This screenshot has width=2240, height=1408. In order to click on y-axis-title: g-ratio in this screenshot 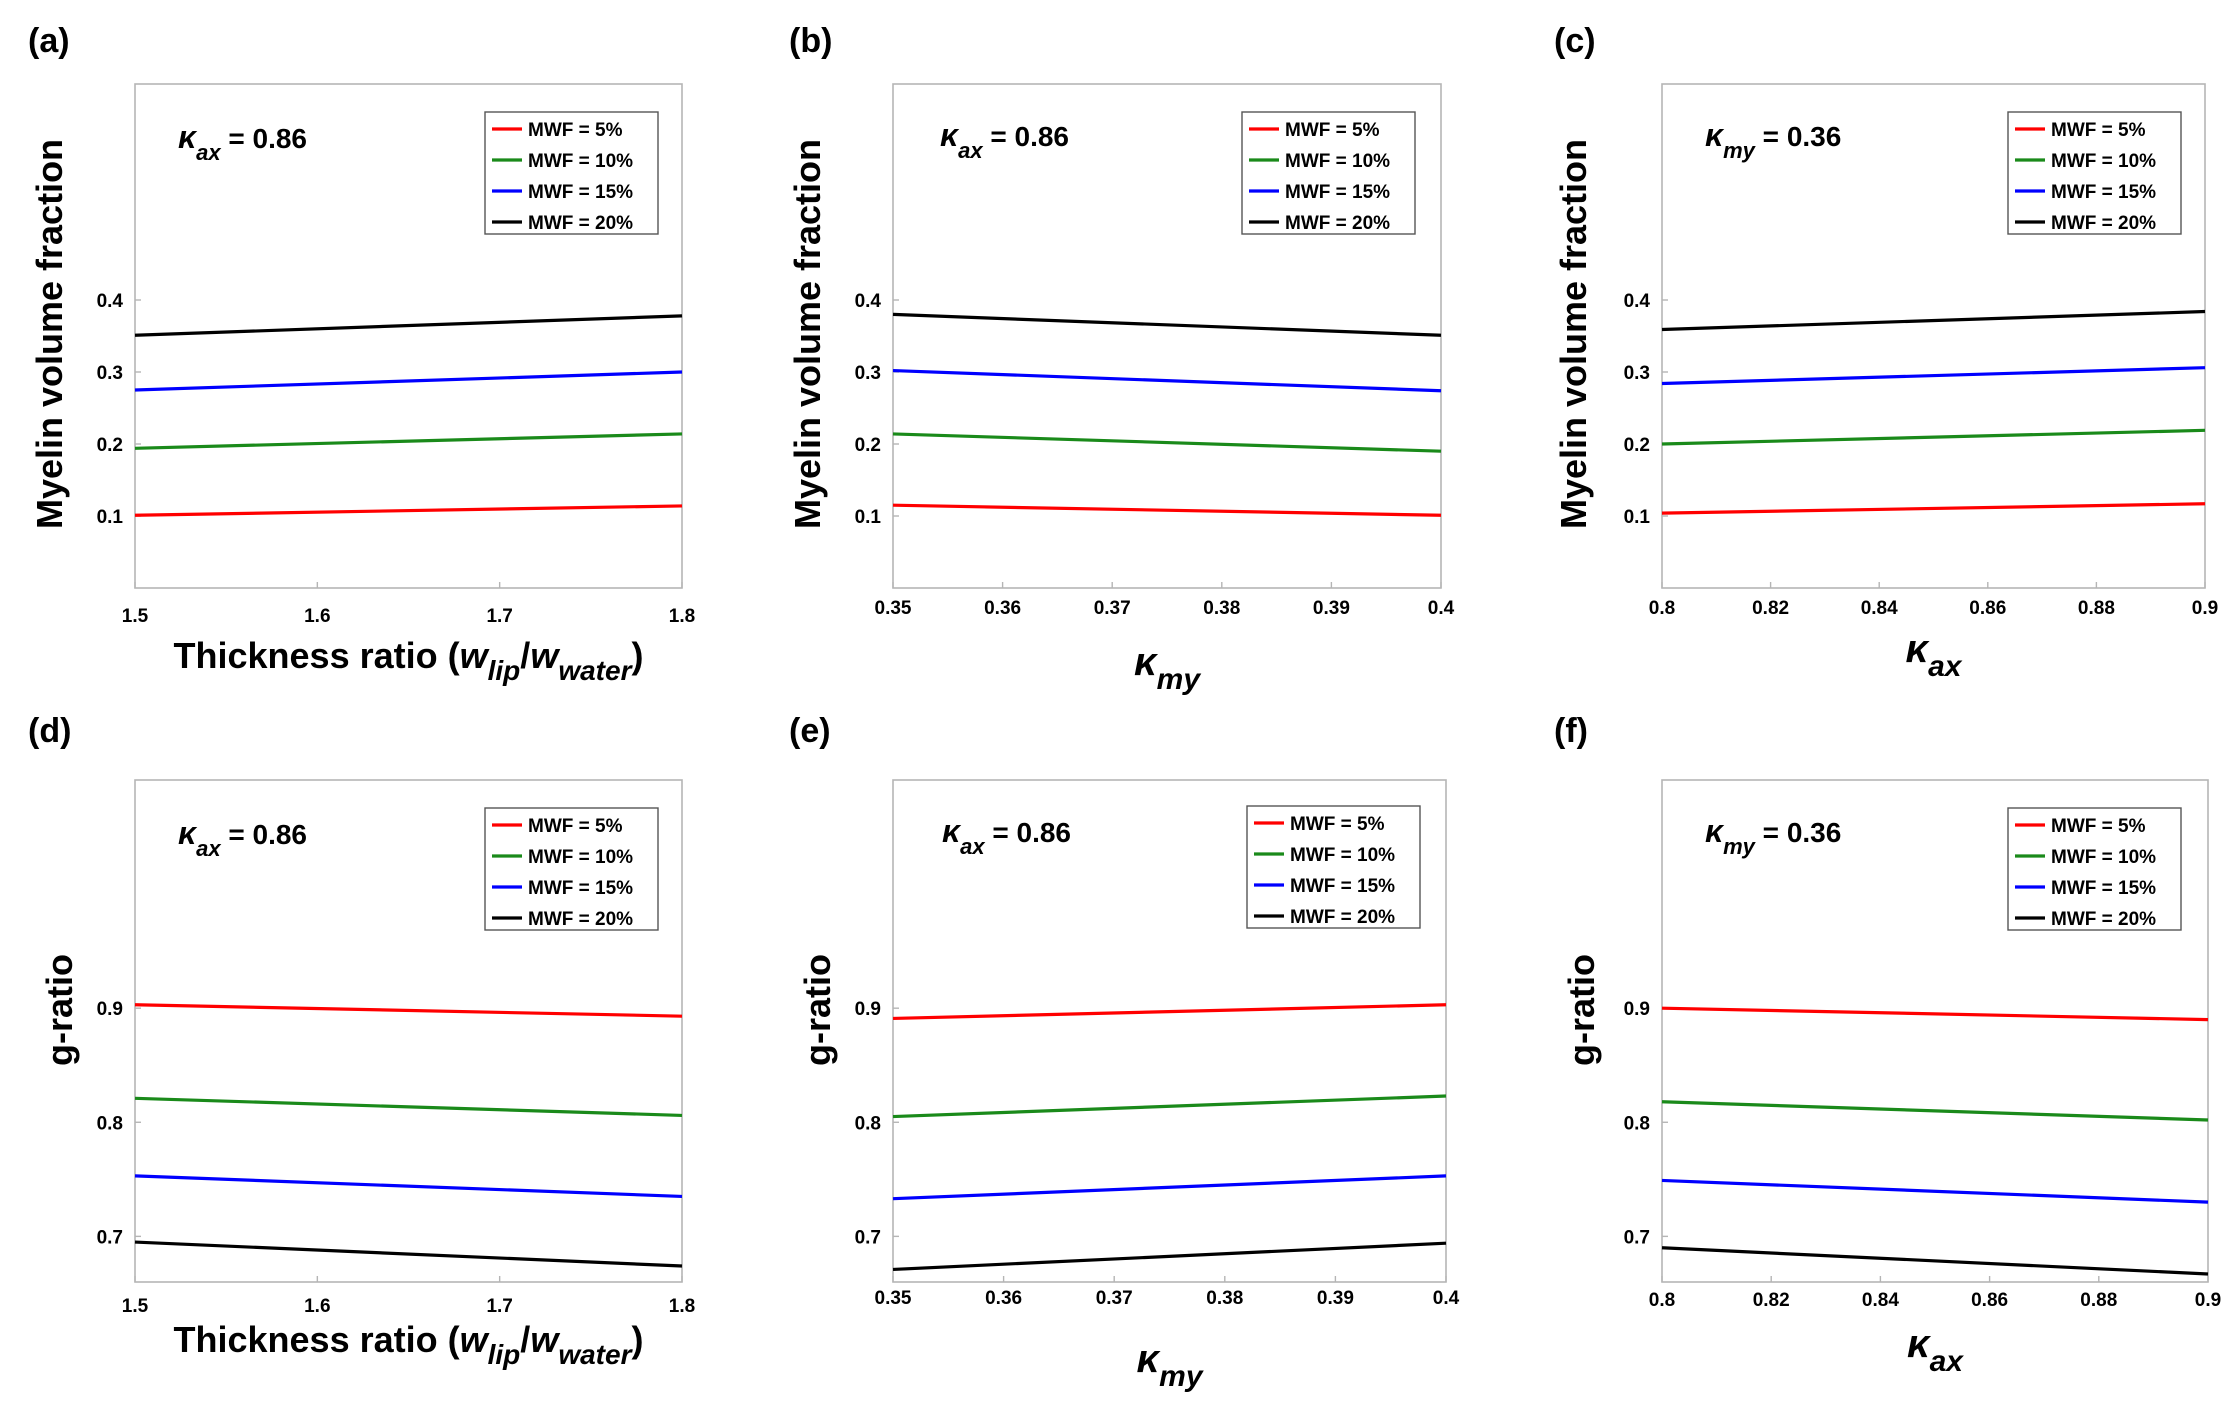, I will do `click(59, 1010)`.